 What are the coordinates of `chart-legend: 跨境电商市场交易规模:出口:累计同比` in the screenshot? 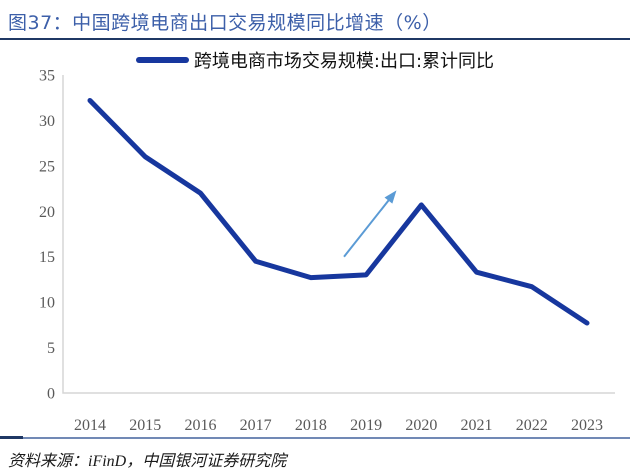 It's located at (315, 60).